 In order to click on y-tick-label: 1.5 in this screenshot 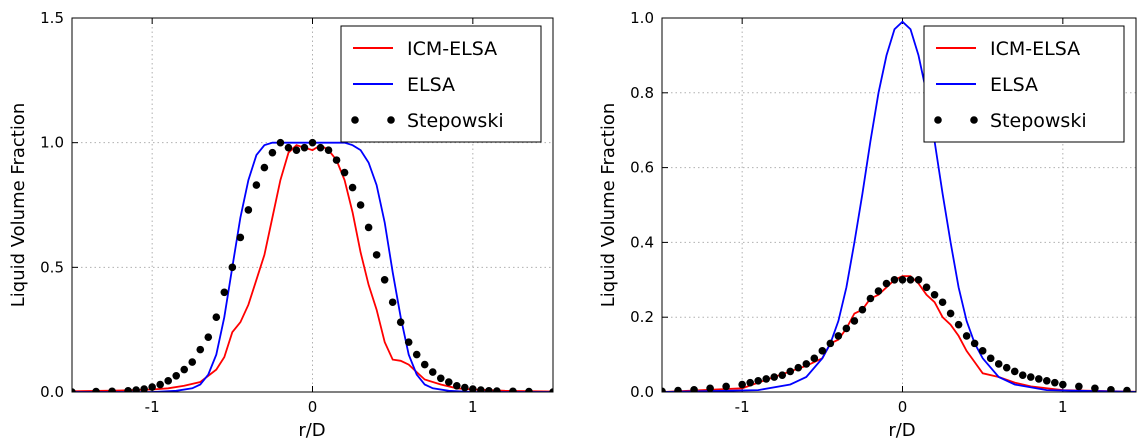, I will do `click(52, 18)`.